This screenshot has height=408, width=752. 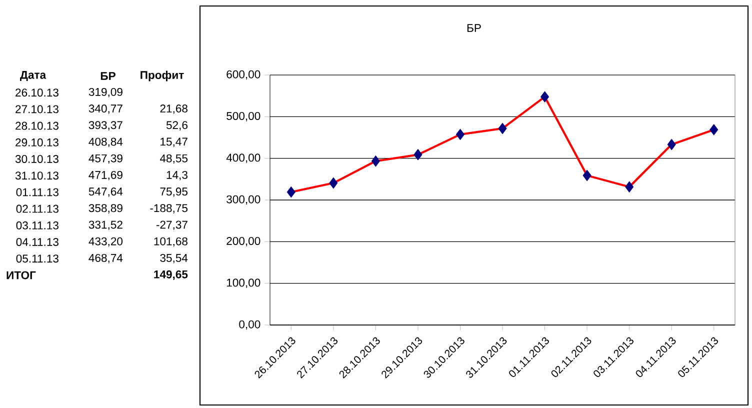 What do you see at coordinates (105, 242) in the screenshot?
I see `text: 433,20` at bounding box center [105, 242].